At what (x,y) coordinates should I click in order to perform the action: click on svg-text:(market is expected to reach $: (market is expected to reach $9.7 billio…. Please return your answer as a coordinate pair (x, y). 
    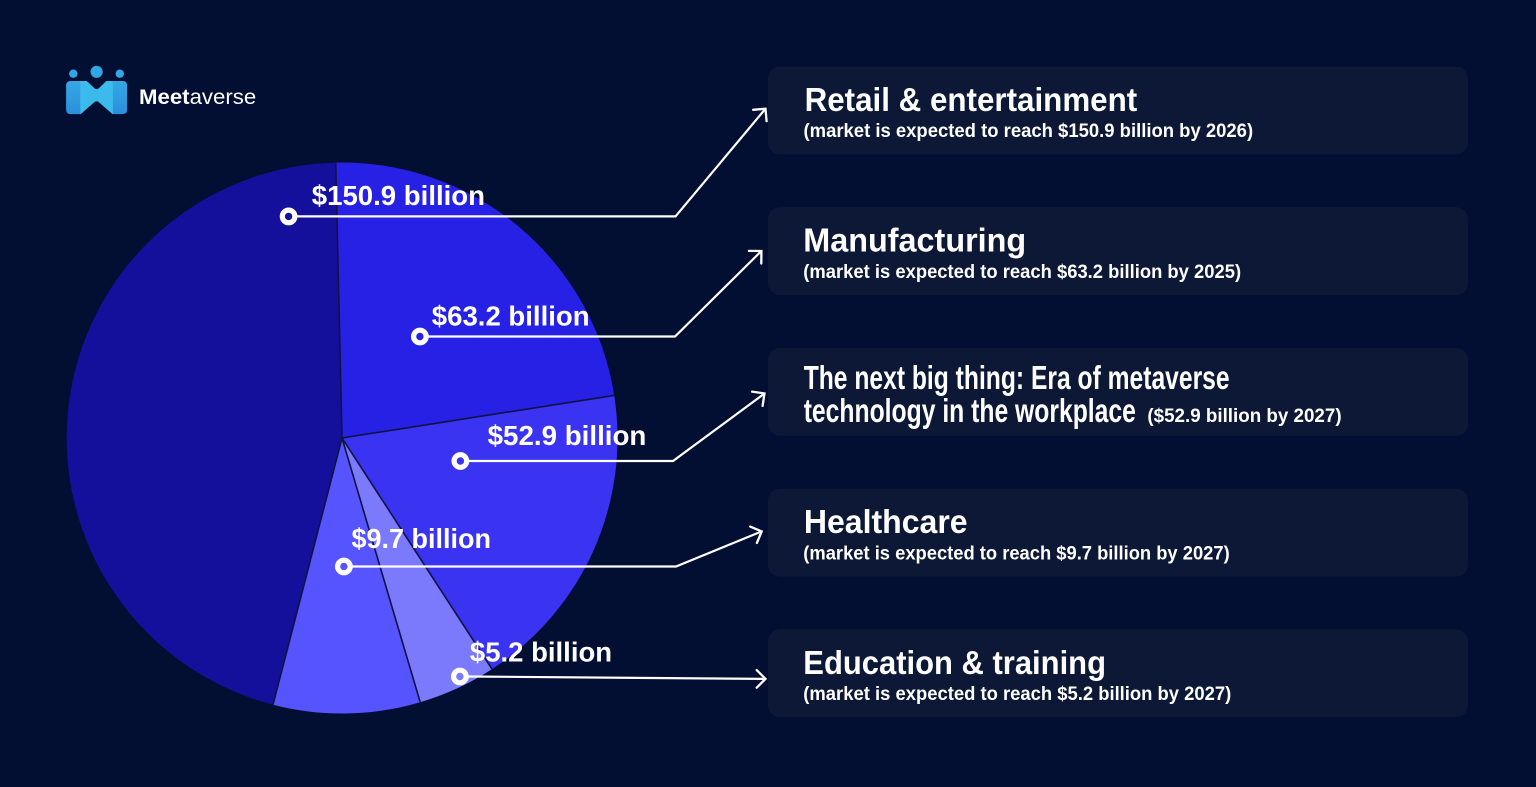
    Looking at the image, I should click on (1016, 553).